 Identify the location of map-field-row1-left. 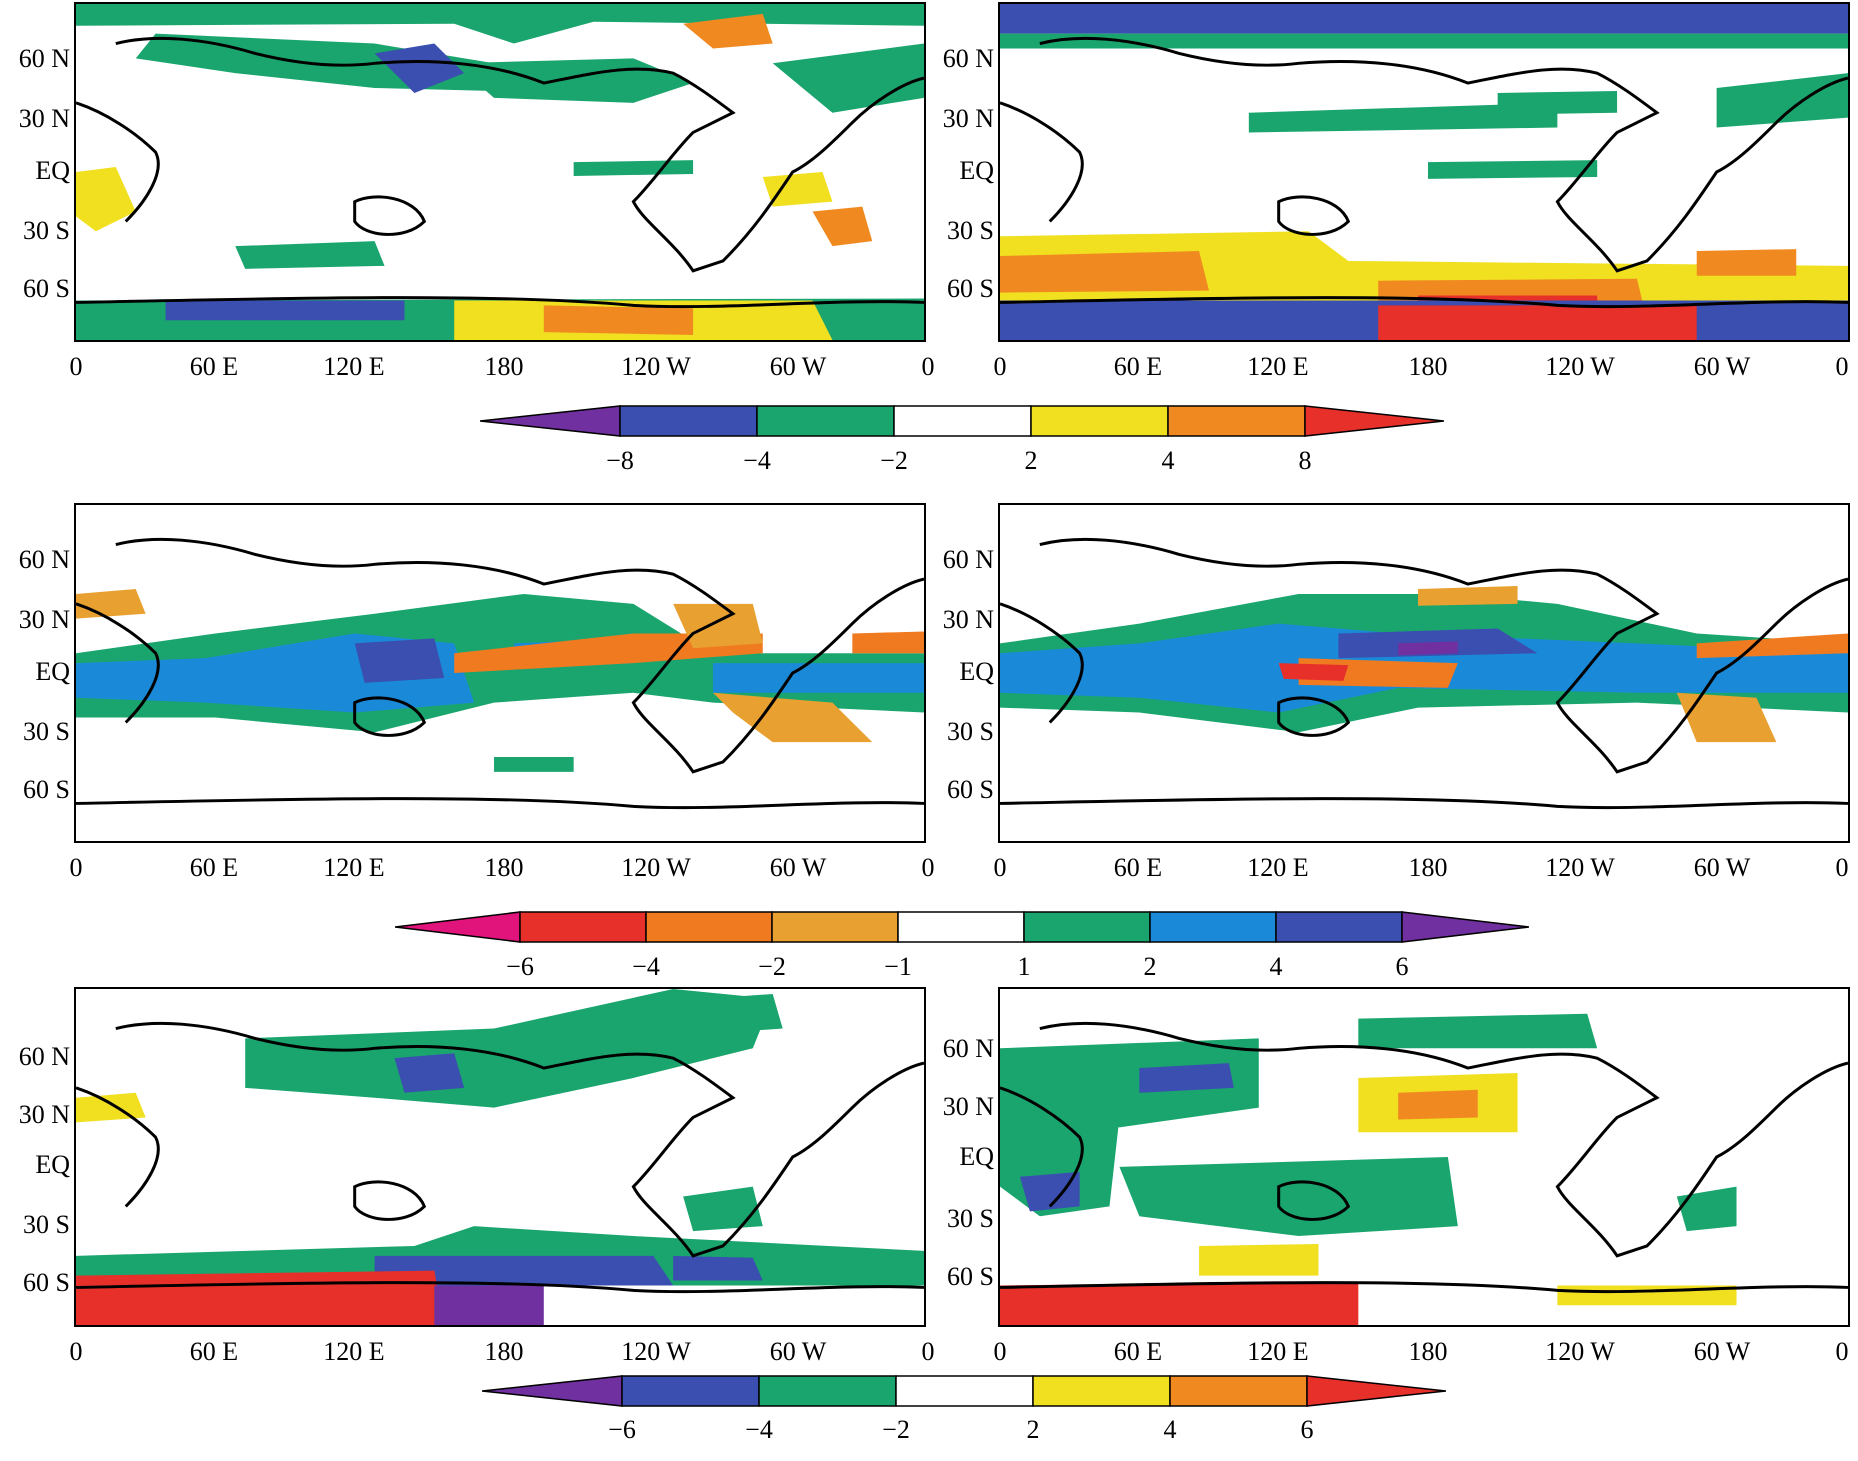
(500, 172).